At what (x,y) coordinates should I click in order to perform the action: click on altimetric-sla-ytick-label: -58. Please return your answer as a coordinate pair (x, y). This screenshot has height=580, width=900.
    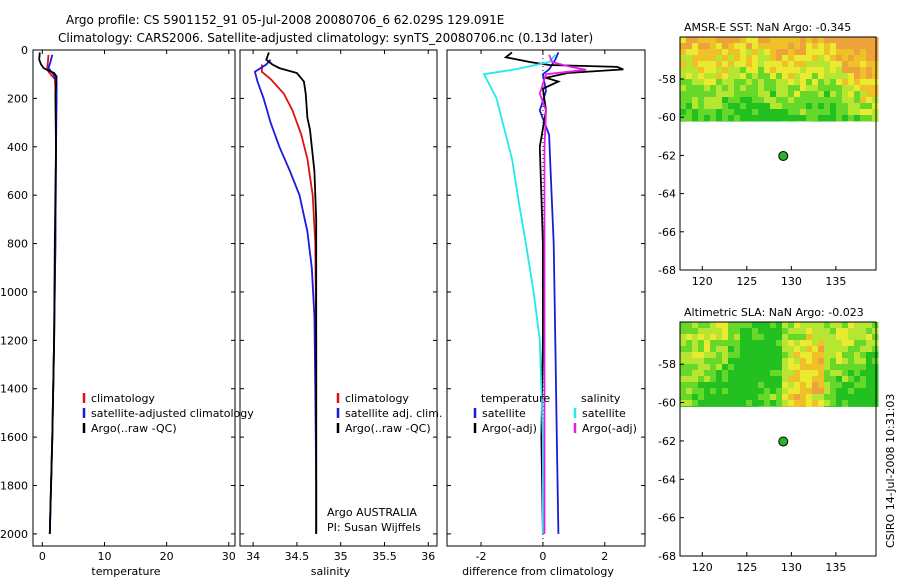
    Looking at the image, I should click on (667, 364).